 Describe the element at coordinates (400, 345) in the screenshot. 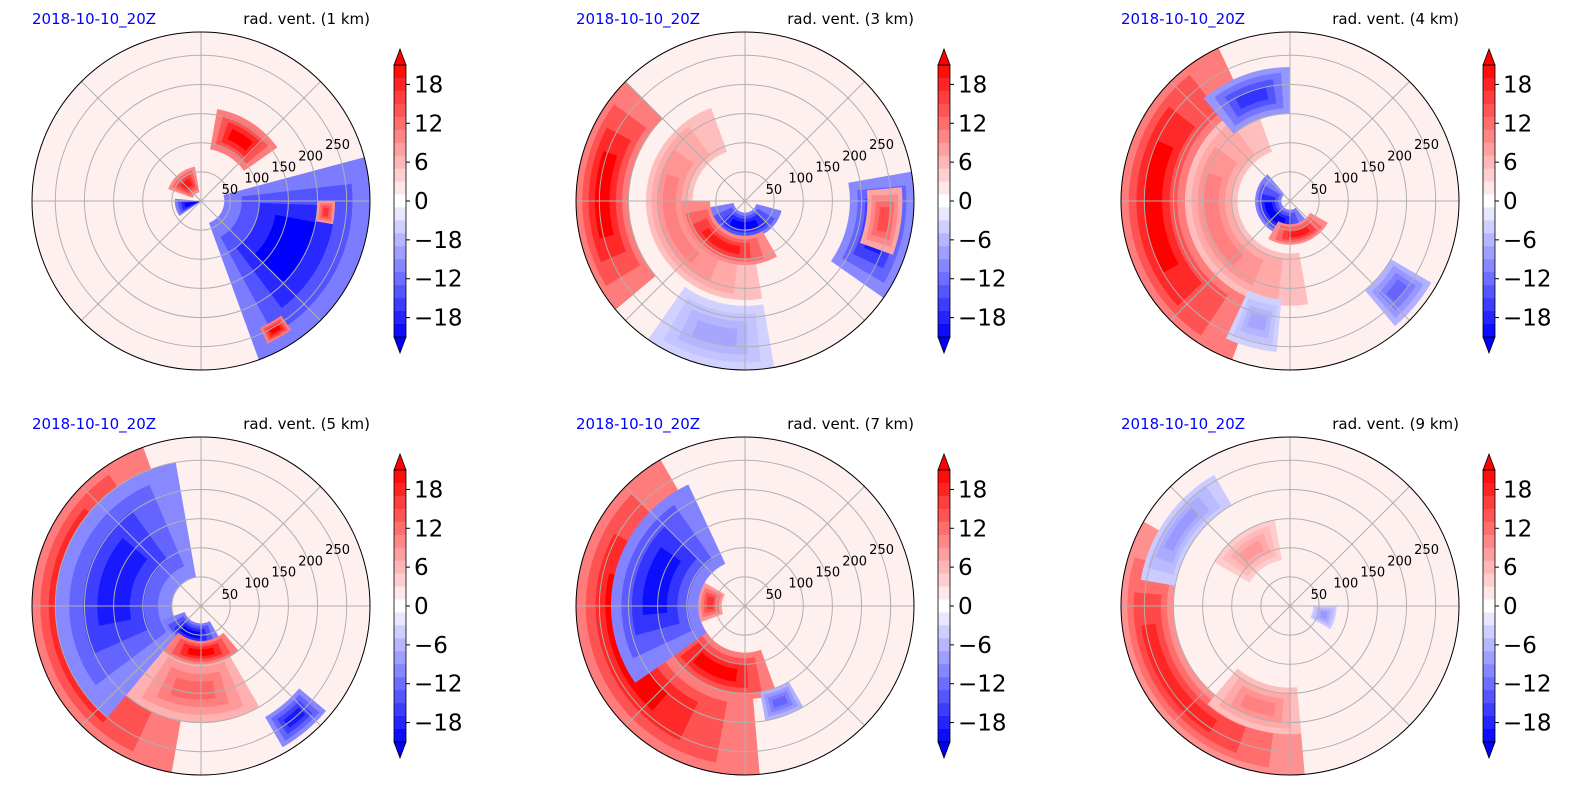

I see `colorbar-extend-min` at that location.